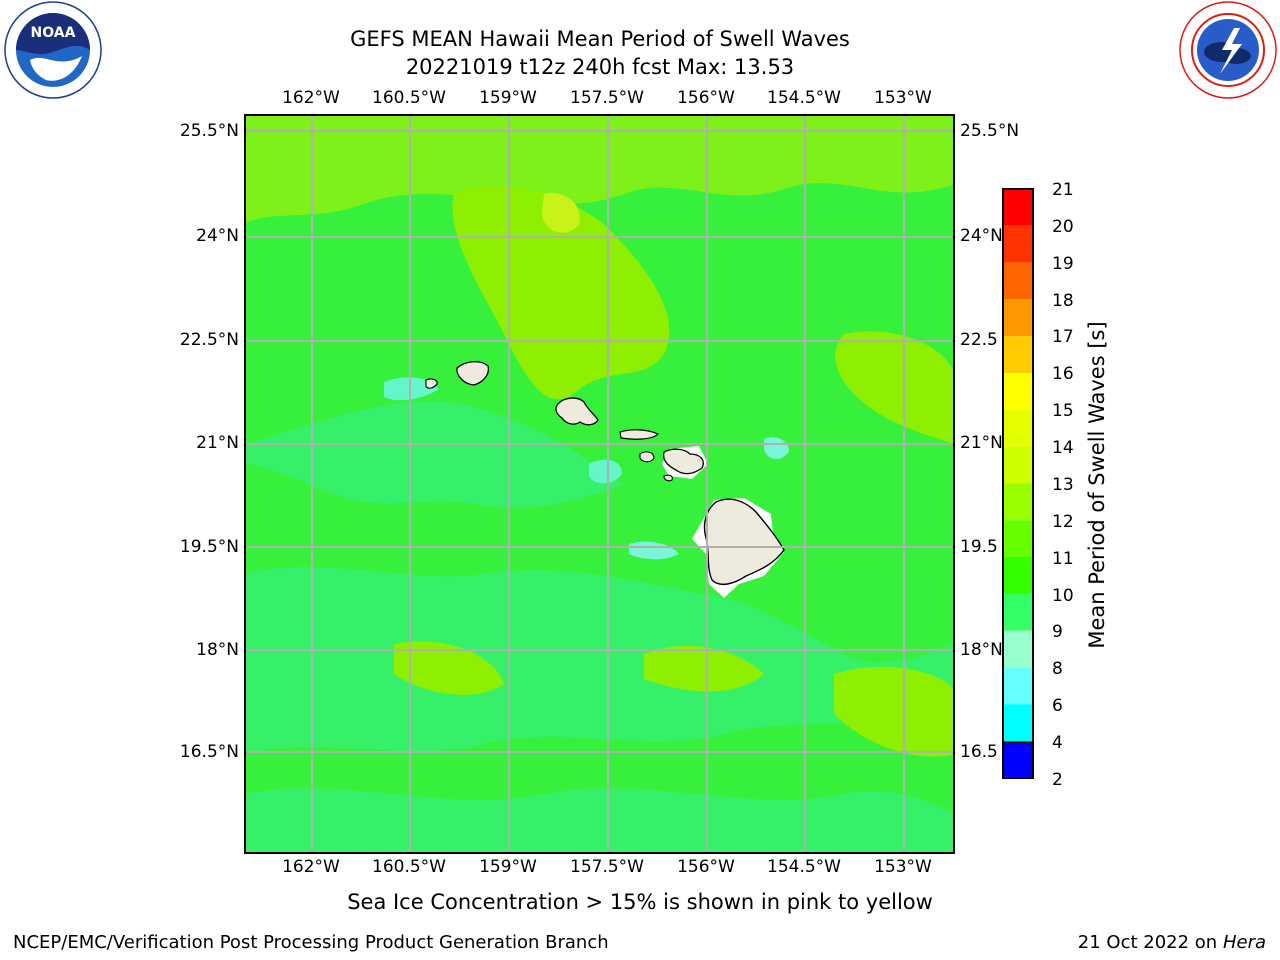 Image resolution: width=1280 pixels, height=960 pixels. I want to click on lon-label-bottom: 154.5°W, so click(804, 867).